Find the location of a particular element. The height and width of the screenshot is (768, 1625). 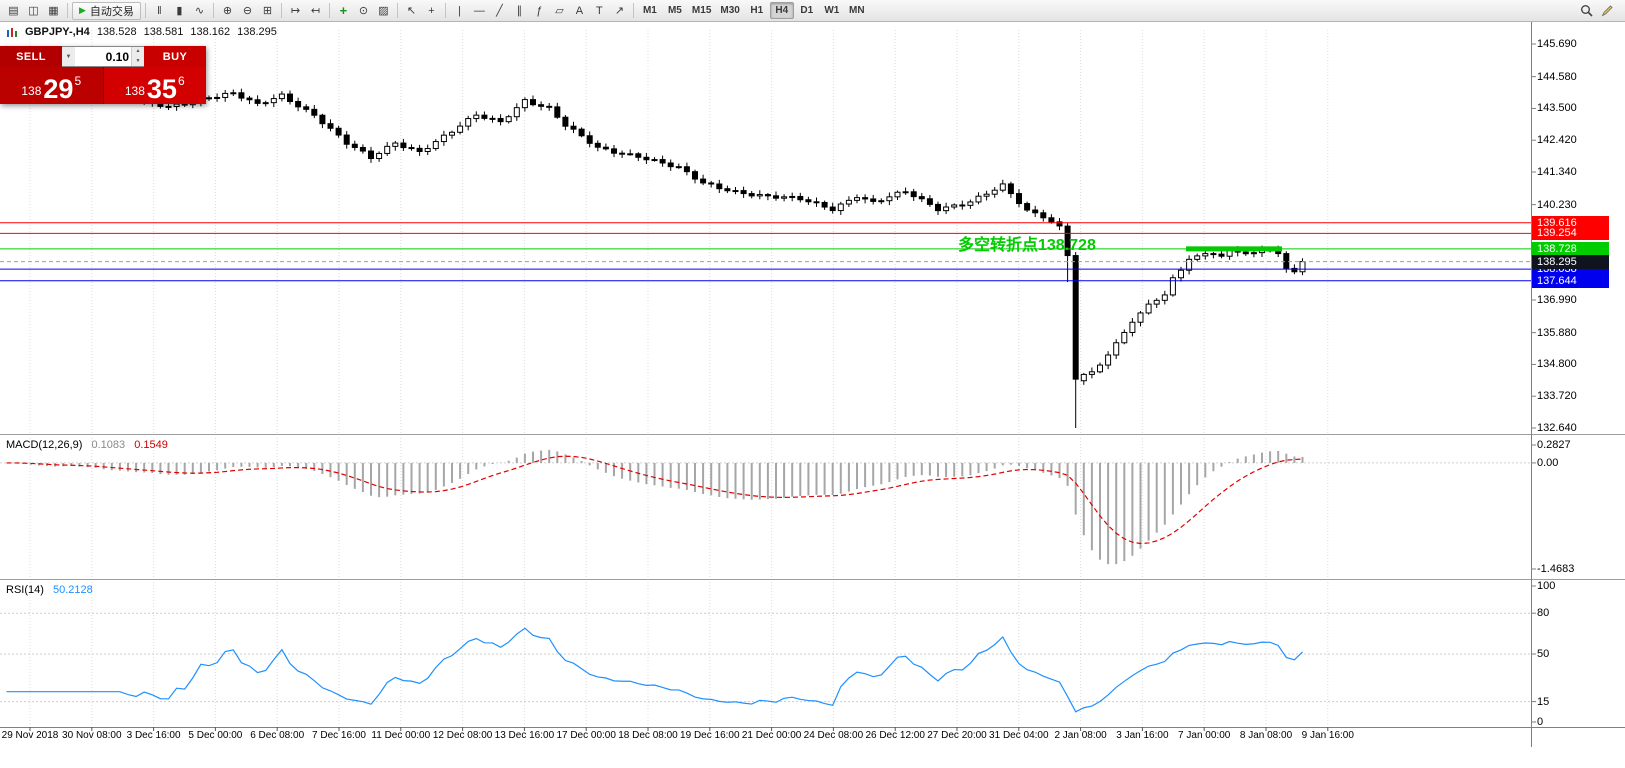

low-value: 138.162 is located at coordinates (210, 32).